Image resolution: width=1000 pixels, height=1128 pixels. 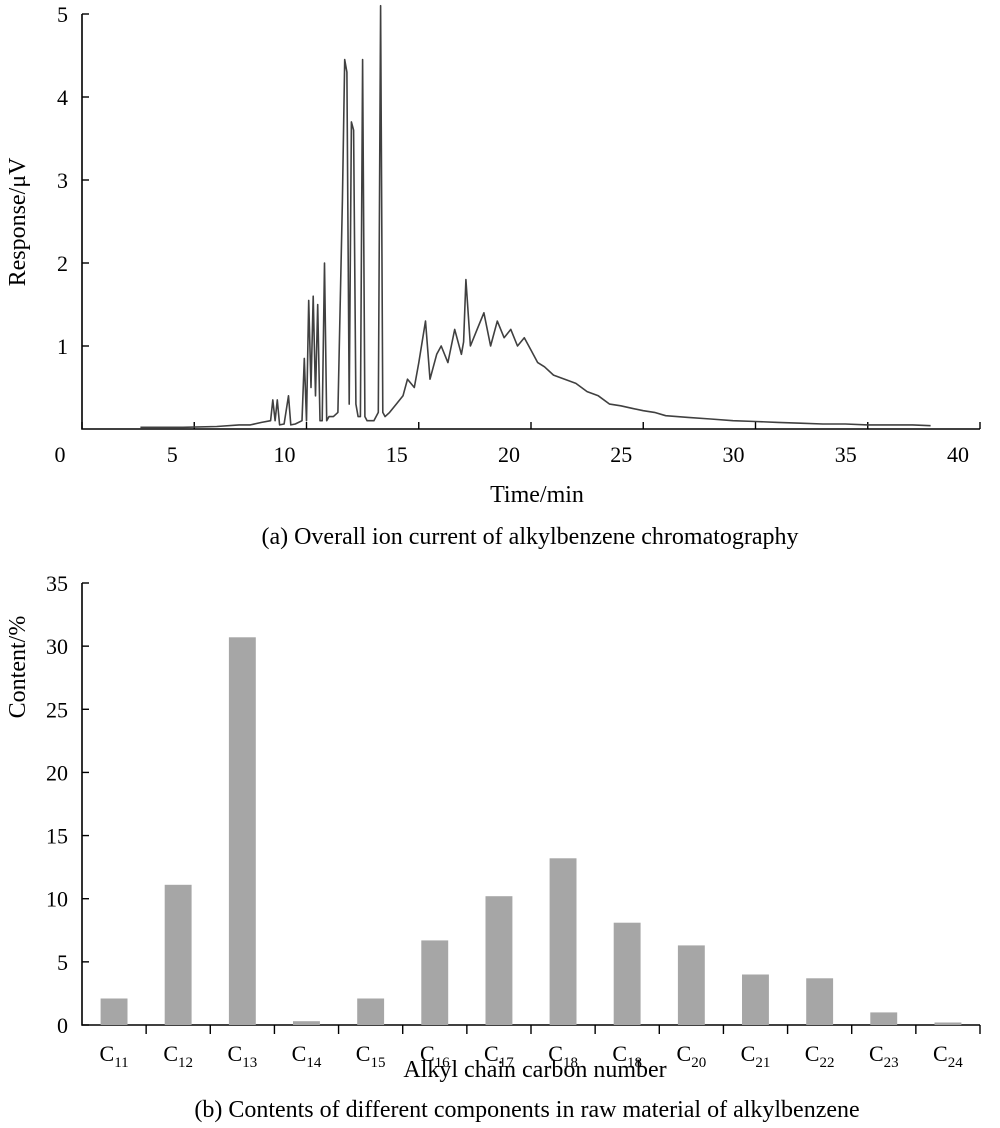 What do you see at coordinates (60, 454) in the screenshot?
I see `x-tick-label: 0` at bounding box center [60, 454].